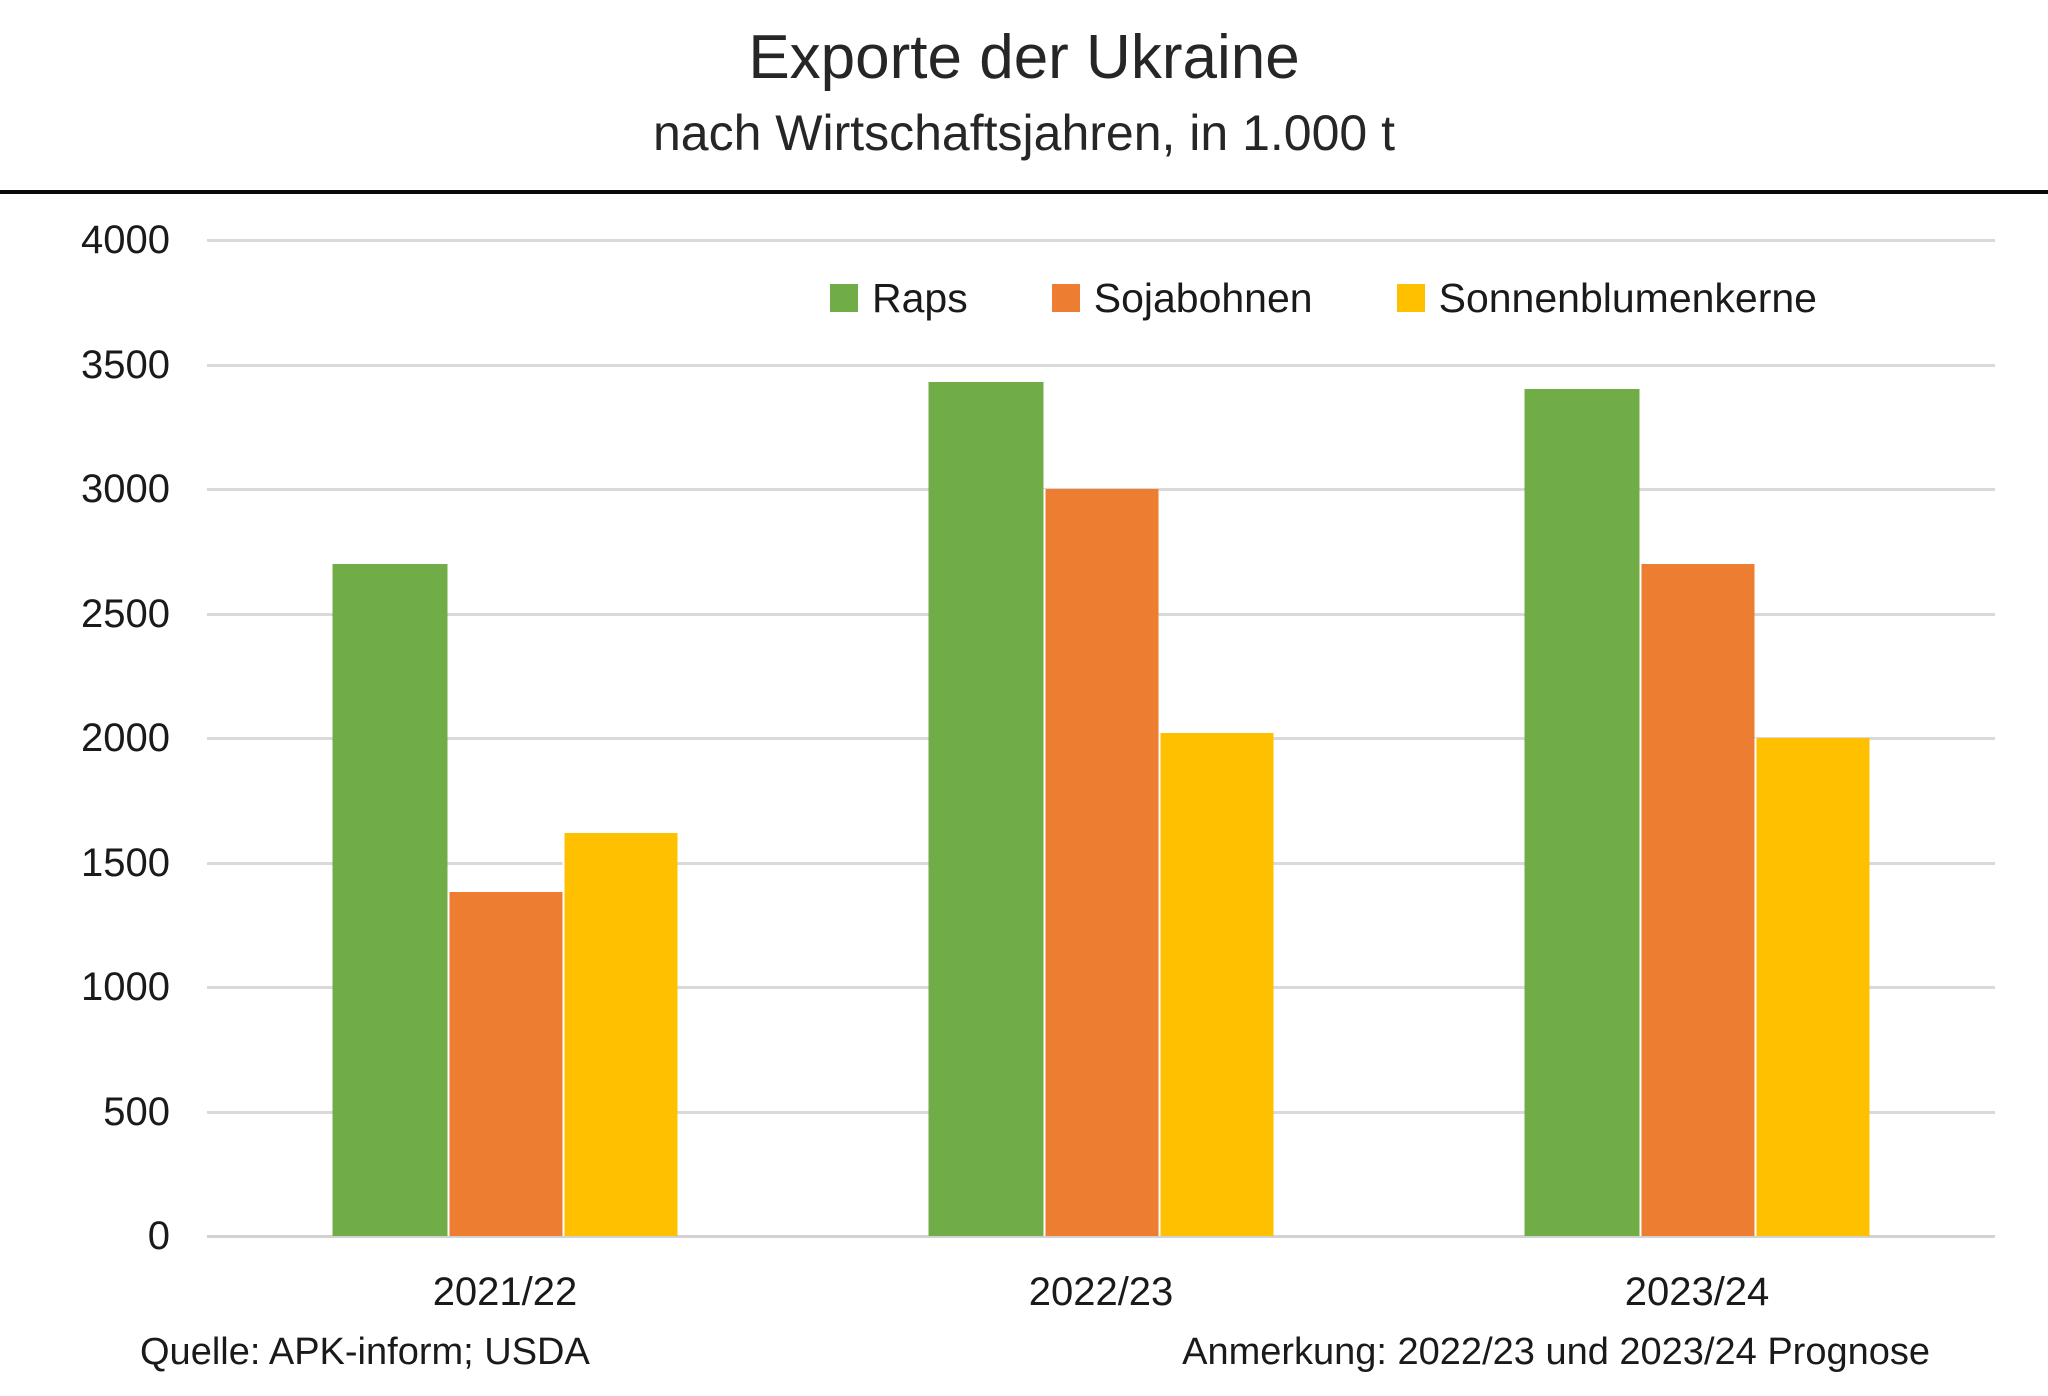 This screenshot has width=2048, height=1396. Describe the element at coordinates (505, 1292) in the screenshot. I see `x-axis-label: 2021/22` at that location.